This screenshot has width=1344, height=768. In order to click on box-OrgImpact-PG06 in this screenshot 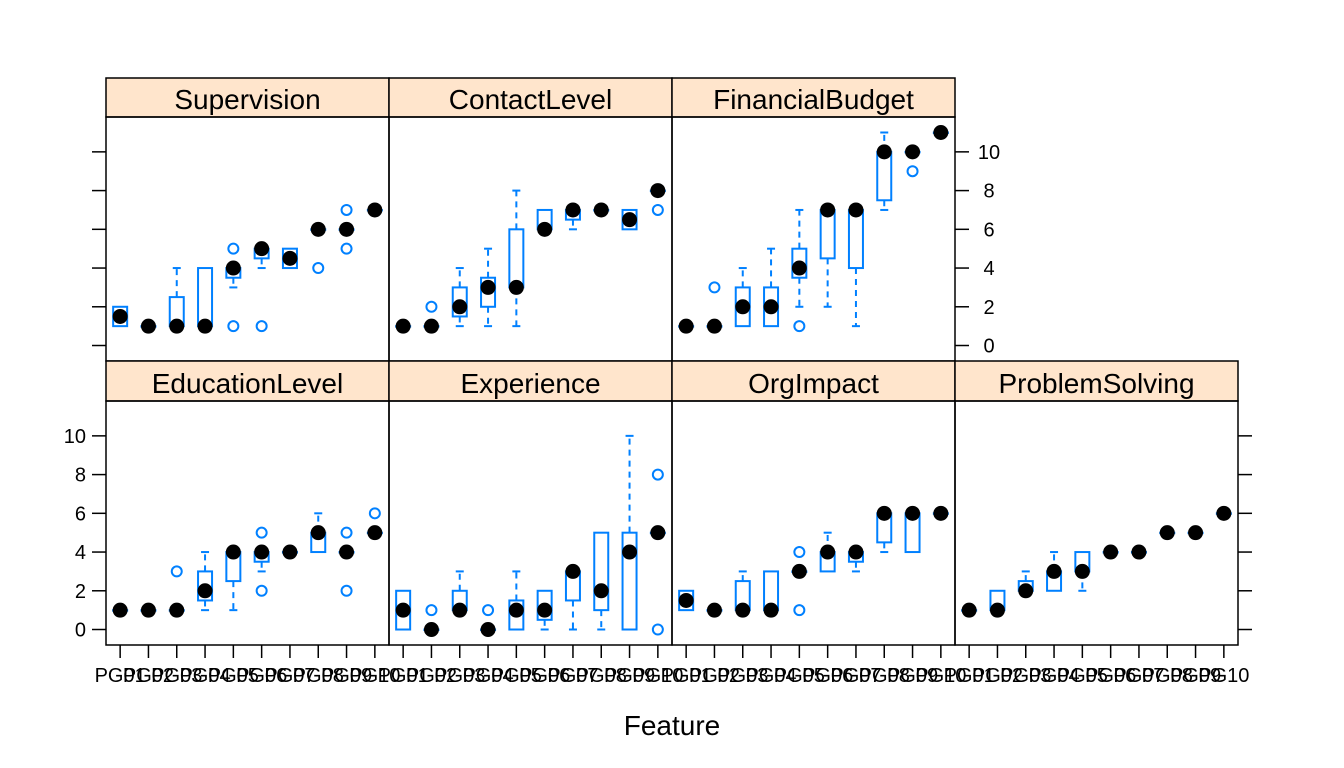, I will do `click(827, 552)`.